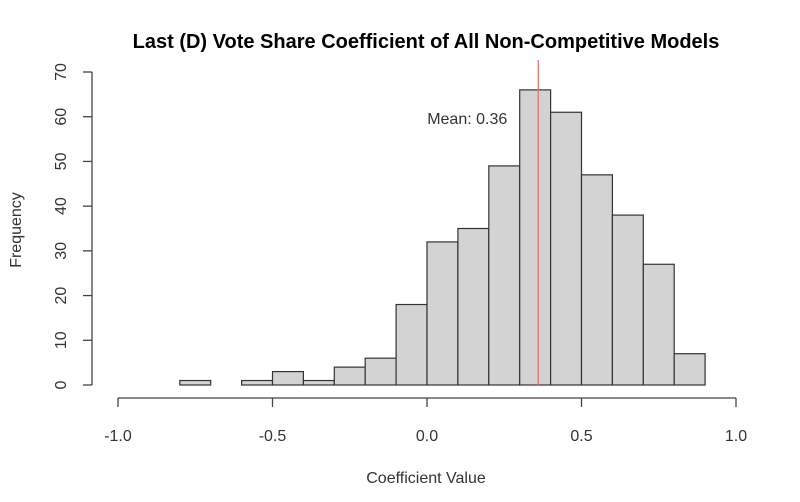  I want to click on x-tick-label: -1.0, so click(118, 436).